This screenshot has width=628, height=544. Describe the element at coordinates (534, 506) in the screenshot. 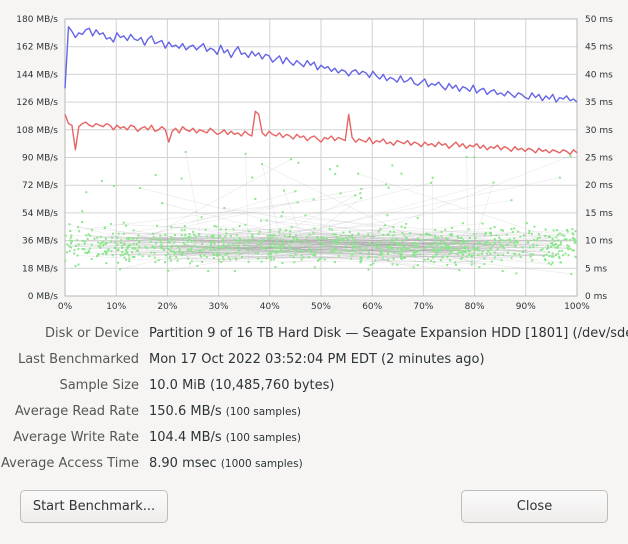

I see `close-button: Close` at that location.